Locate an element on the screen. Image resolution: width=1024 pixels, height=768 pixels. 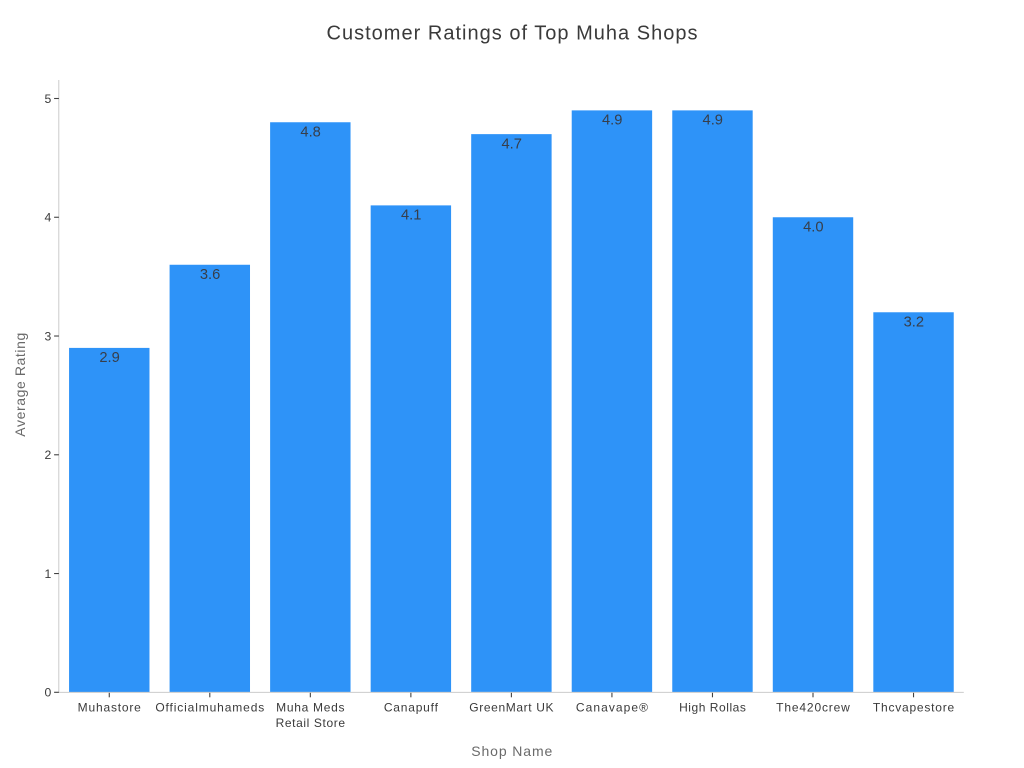
svg-text: 3.6 is located at coordinates (210, 275).